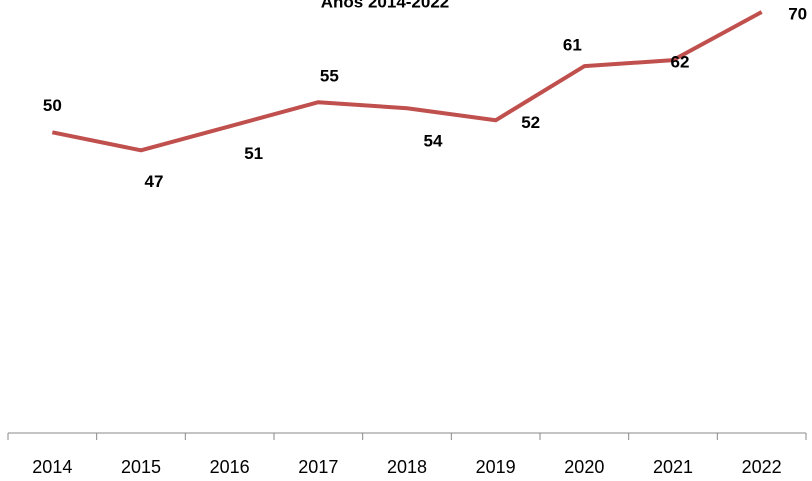  I want to click on data-label: 47, so click(154, 181).